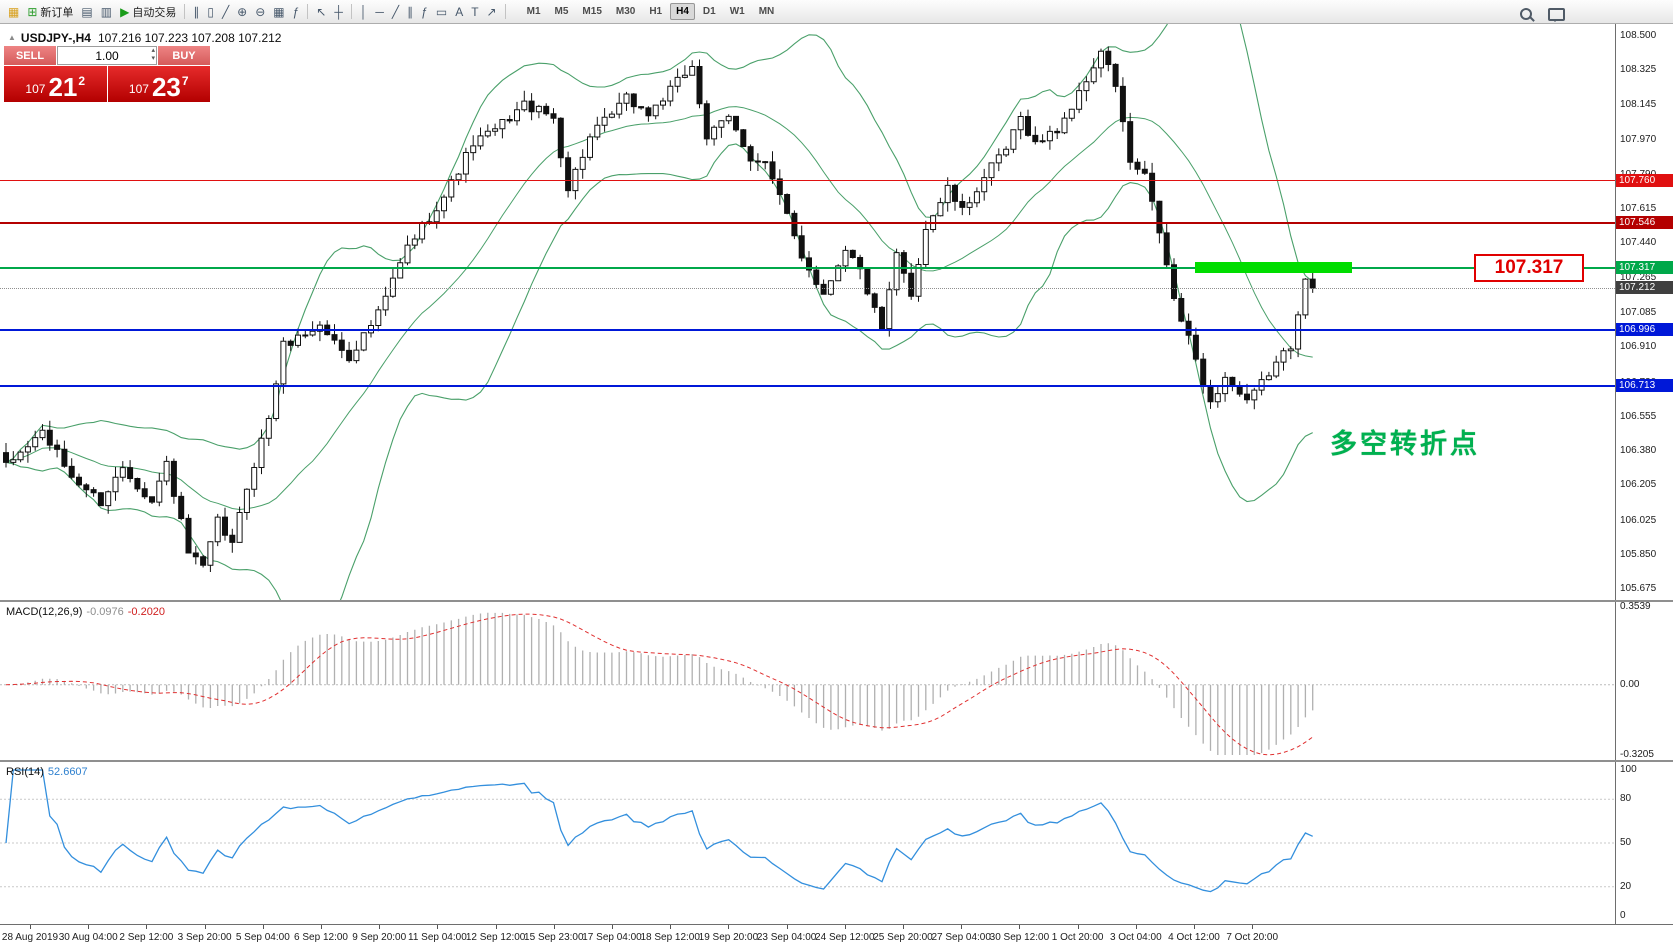  I want to click on one-click-price-row: 107 21 2 107 23 7, so click(107, 84).